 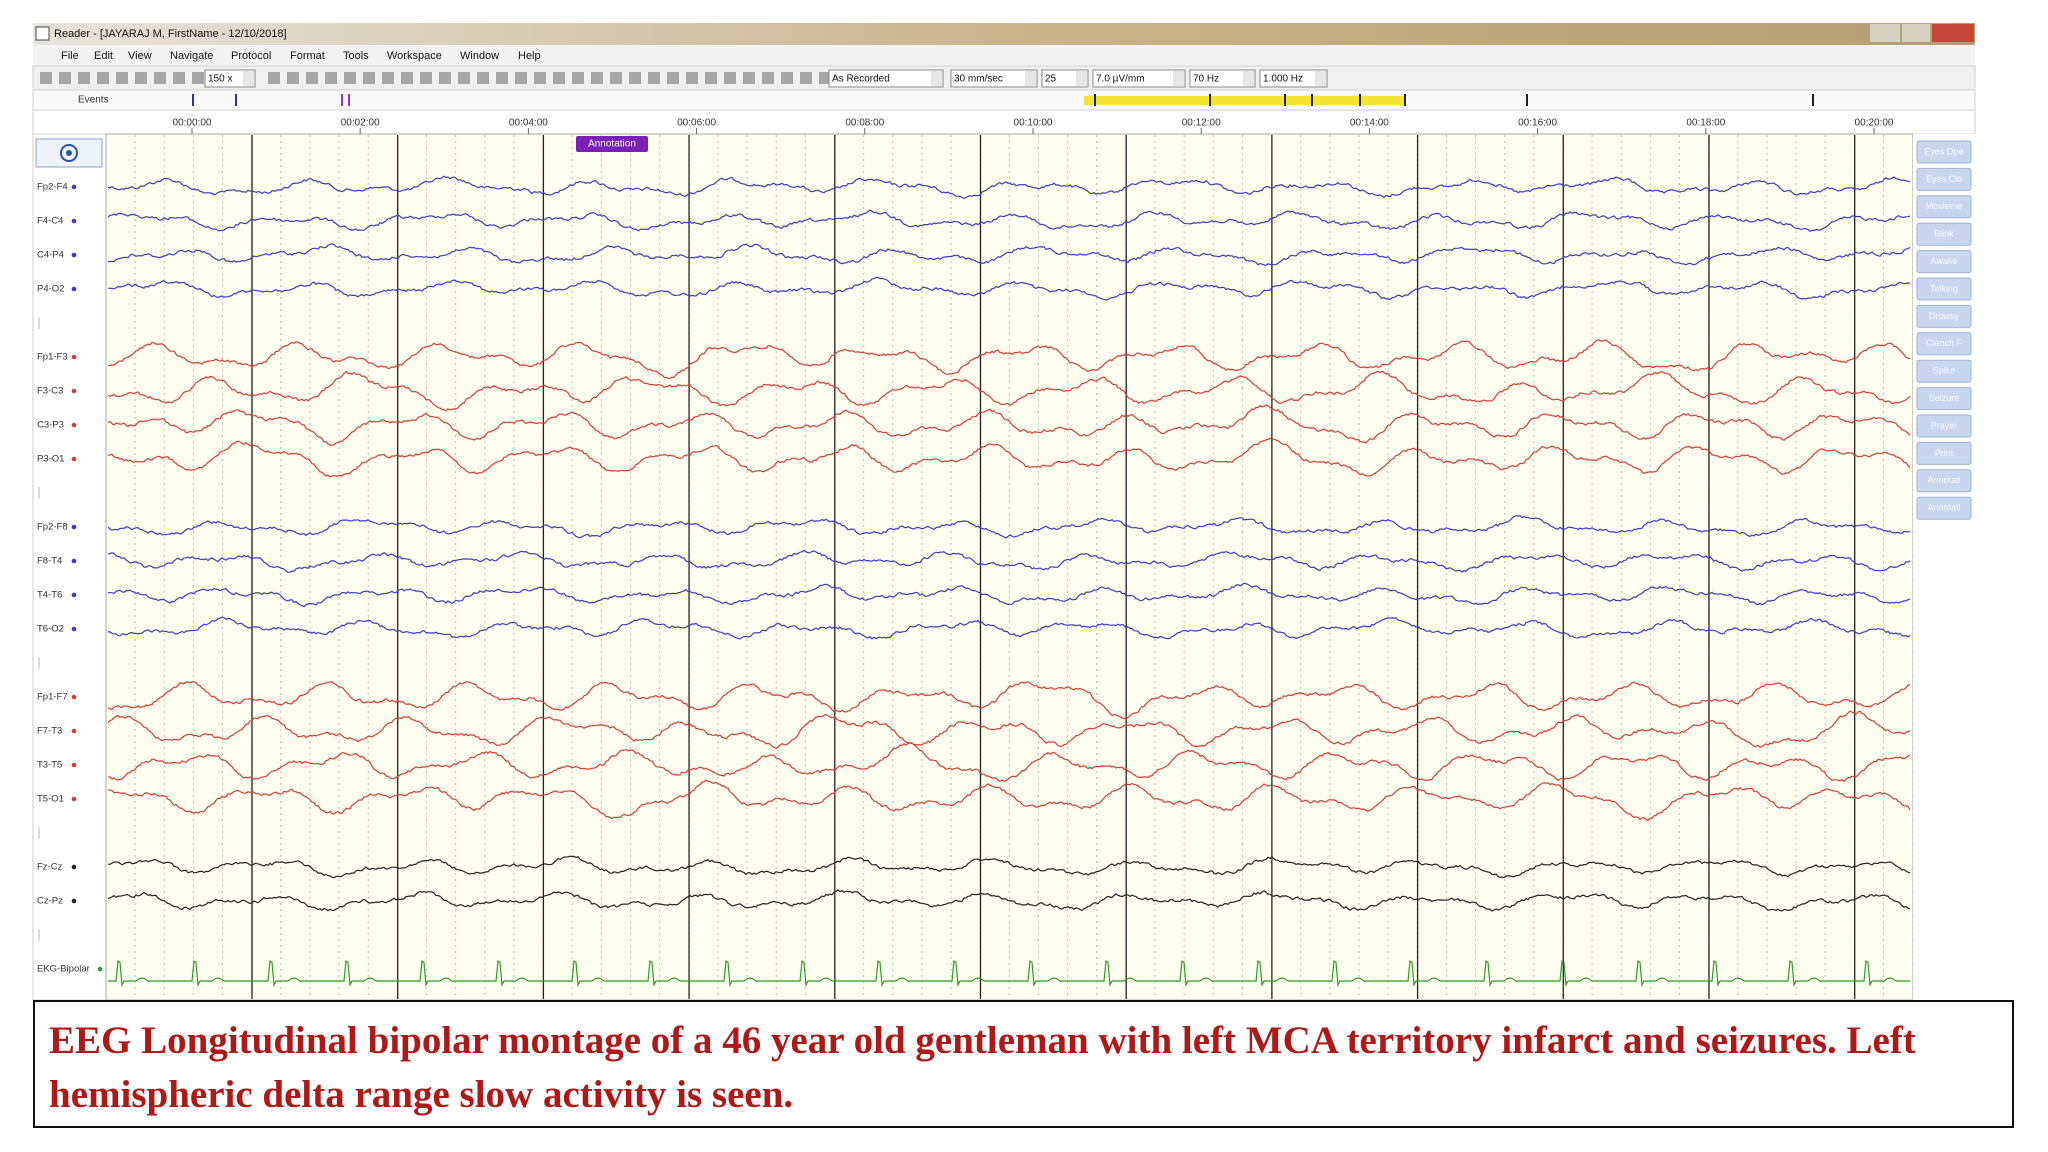 I want to click on channel-label: Cz-Pz, so click(x=50, y=901).